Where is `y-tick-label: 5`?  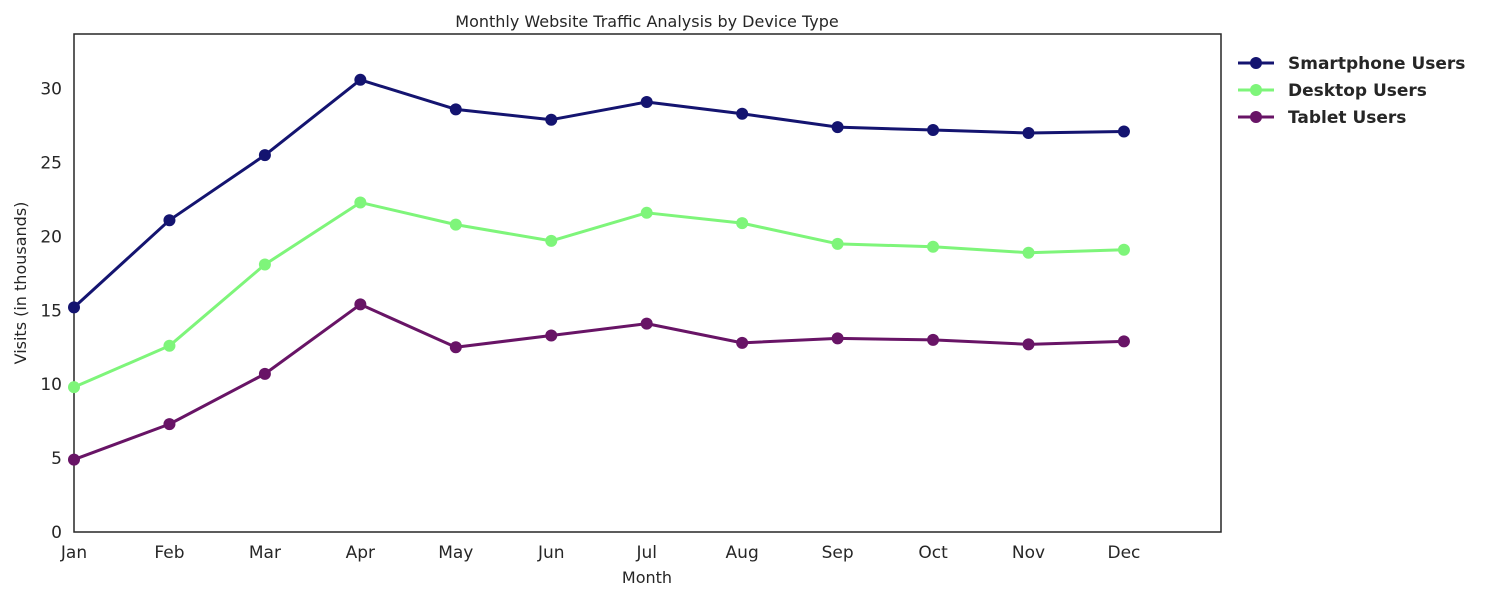
y-tick-label: 5 is located at coordinates (56, 459).